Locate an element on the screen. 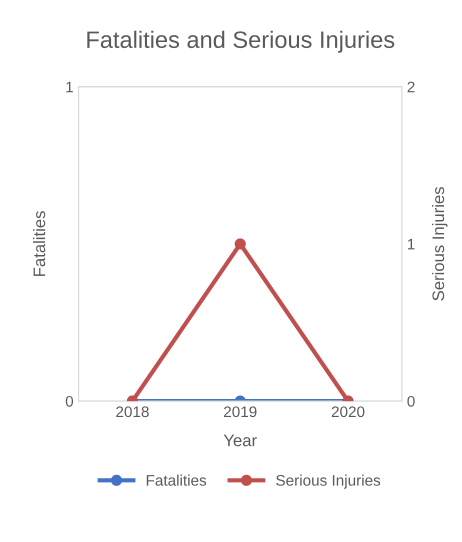 The height and width of the screenshot is (542, 462). y2-tick-label: 1 is located at coordinates (411, 244).